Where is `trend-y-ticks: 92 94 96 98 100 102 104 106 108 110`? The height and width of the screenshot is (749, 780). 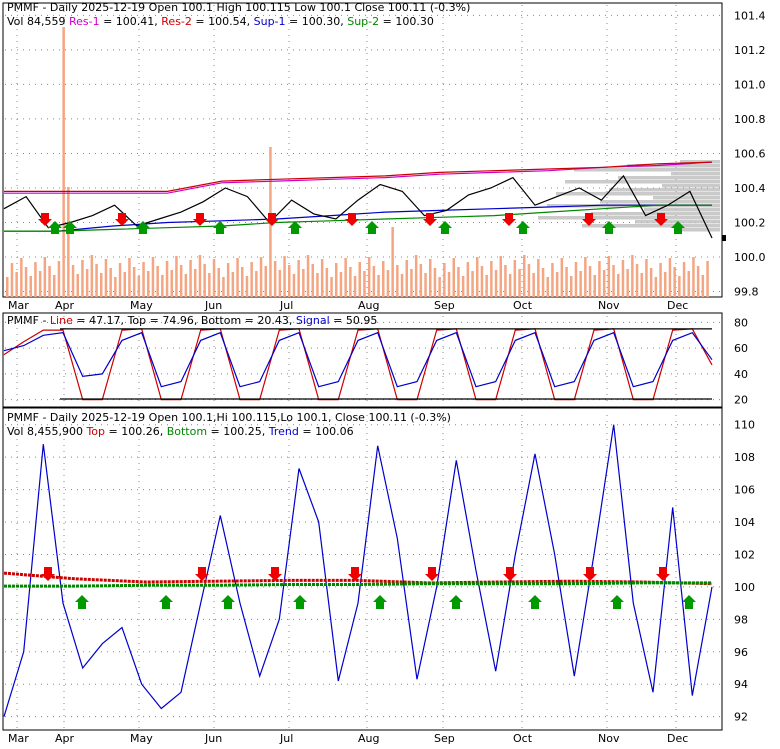 trend-y-ticks: 92 94 96 98 100 102 104 106 108 110 is located at coordinates (744, 571).